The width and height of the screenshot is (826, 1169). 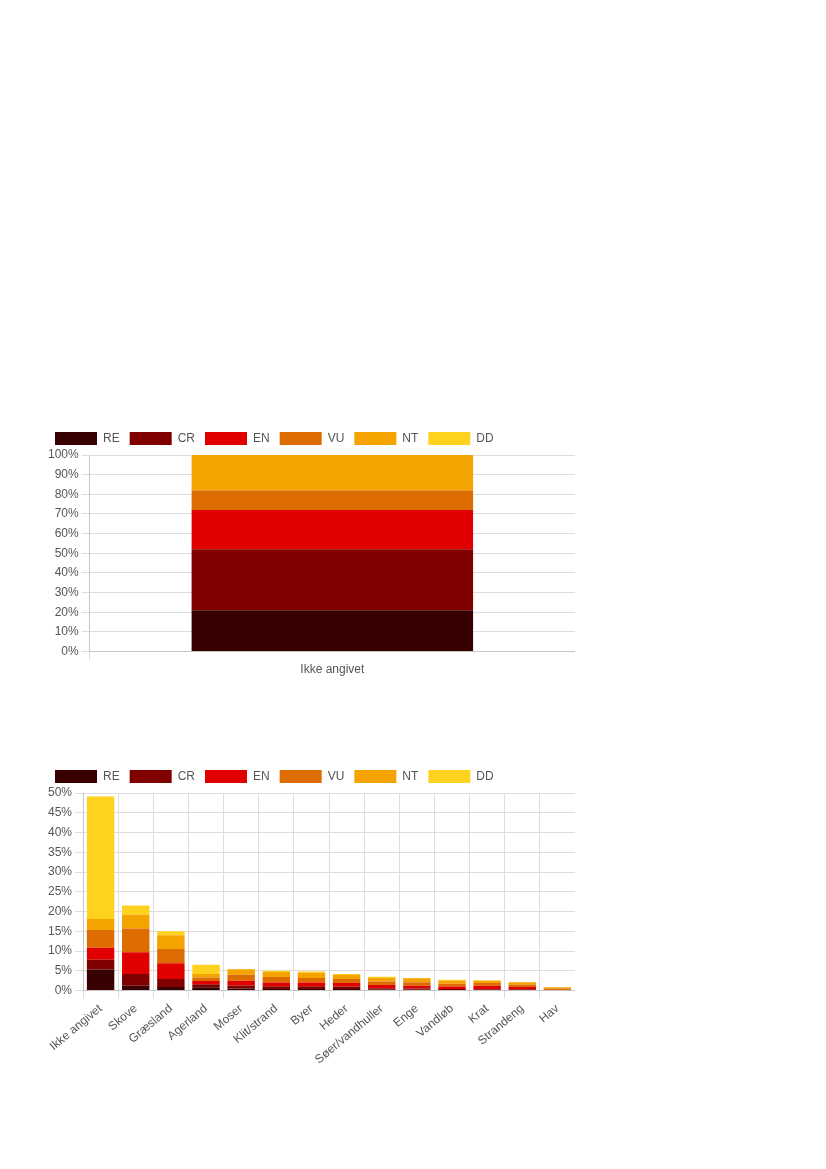 I want to click on x-tick-label: Byer, so click(x=301, y=1014).